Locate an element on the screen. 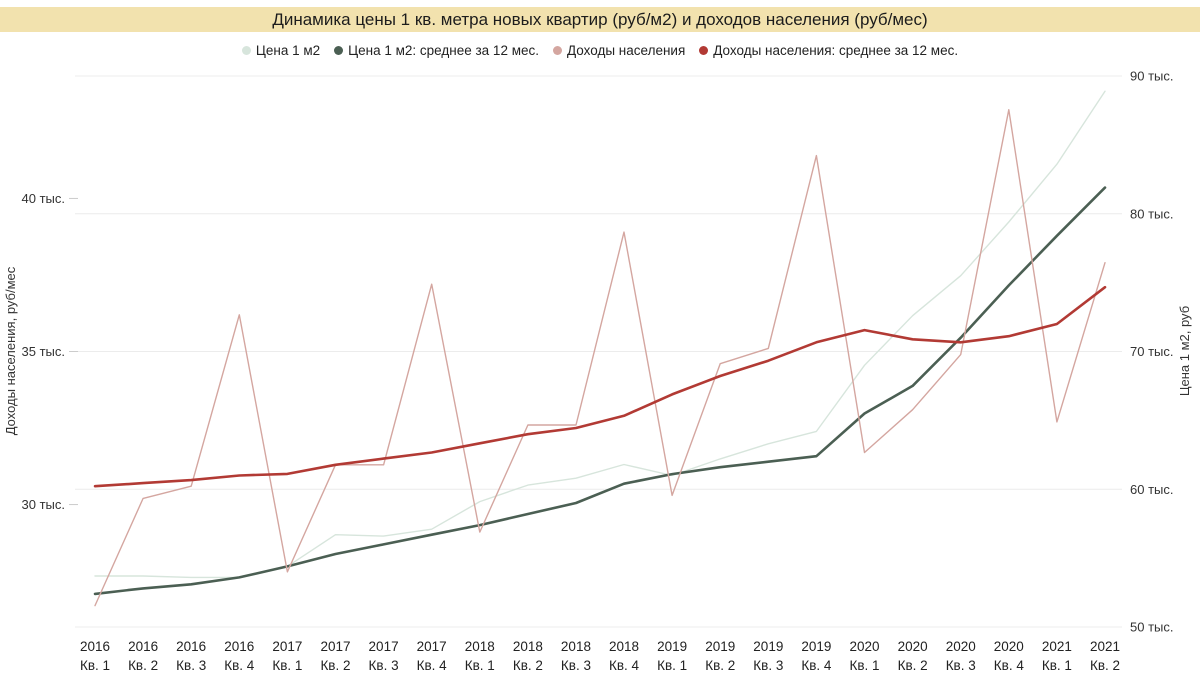 Image resolution: width=1200 pixels, height=685 pixels. right-axis-tick-label: 80 тыс. is located at coordinates (1151, 213).